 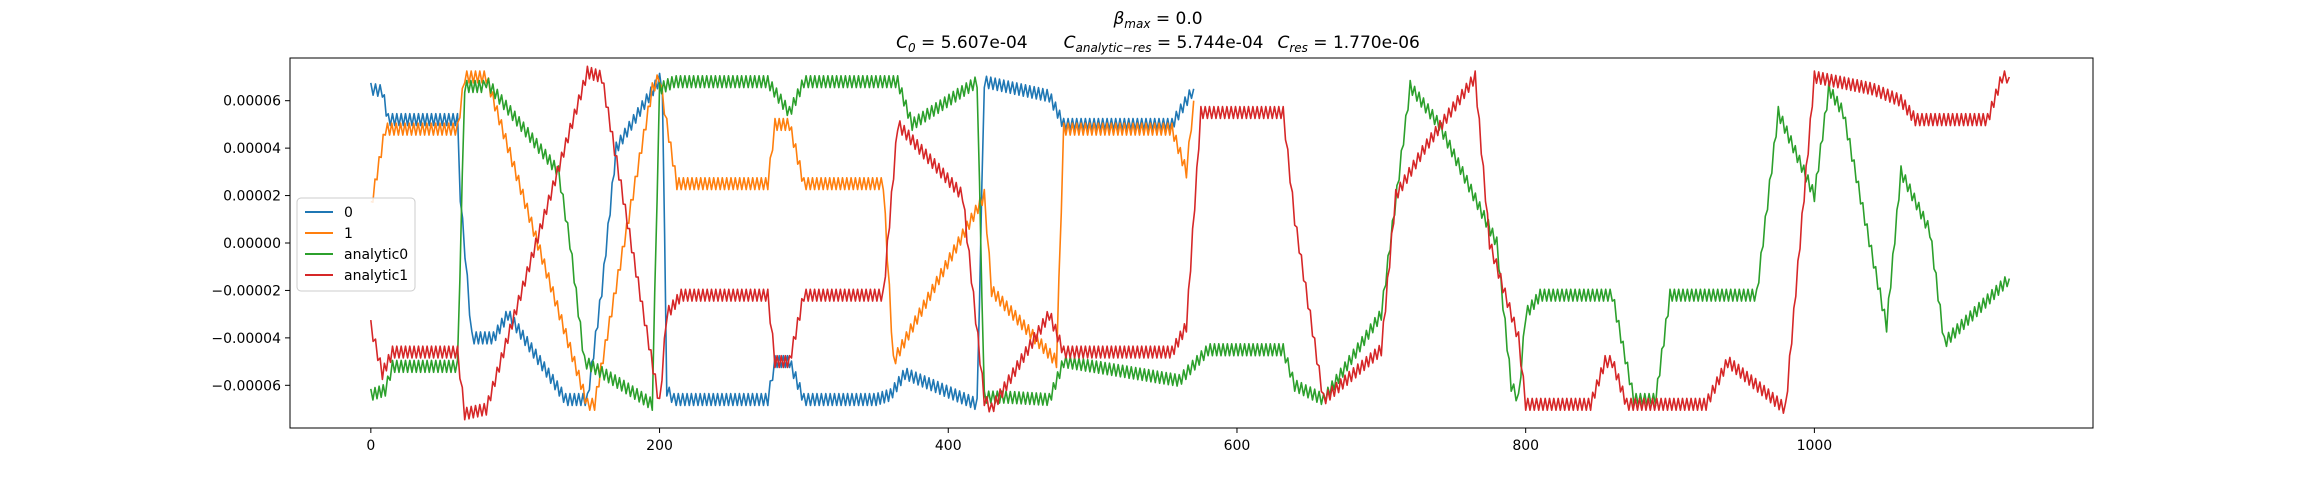 What do you see at coordinates (1137, 24) in the screenshot?
I see `title-beta-subscript: max` at bounding box center [1137, 24].